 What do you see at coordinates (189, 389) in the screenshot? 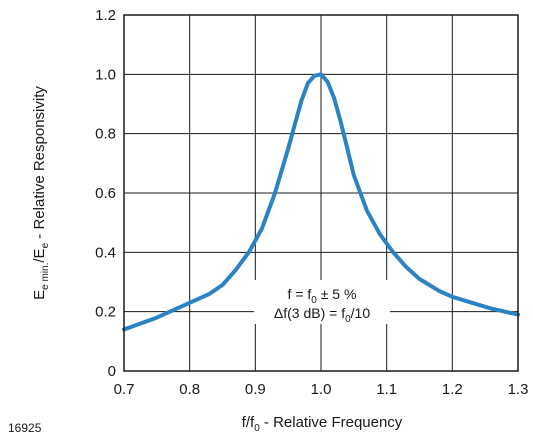
I see `x-tick-label: 0.8` at bounding box center [189, 389].